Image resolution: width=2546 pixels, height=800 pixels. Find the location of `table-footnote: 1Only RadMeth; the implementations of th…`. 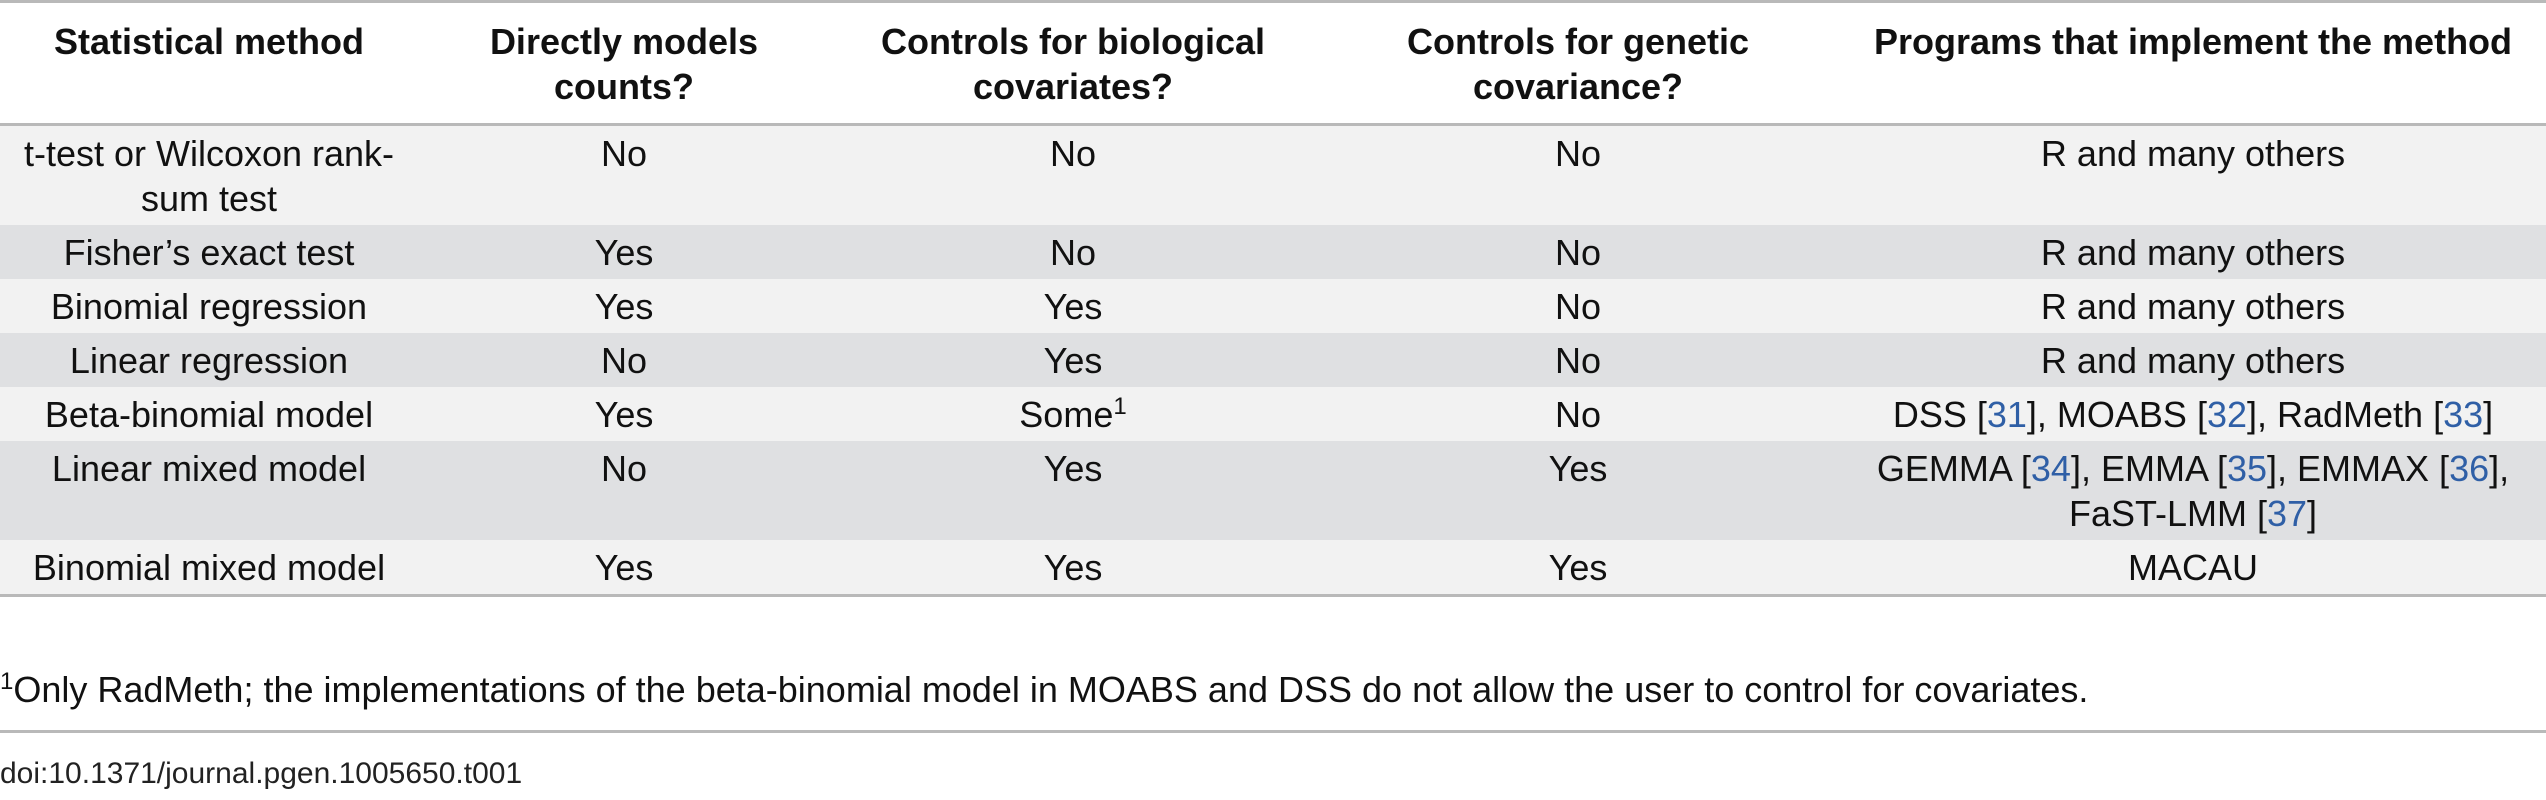

table-footnote: 1Only RadMeth; the implementations of th… is located at coordinates (1273, 690).